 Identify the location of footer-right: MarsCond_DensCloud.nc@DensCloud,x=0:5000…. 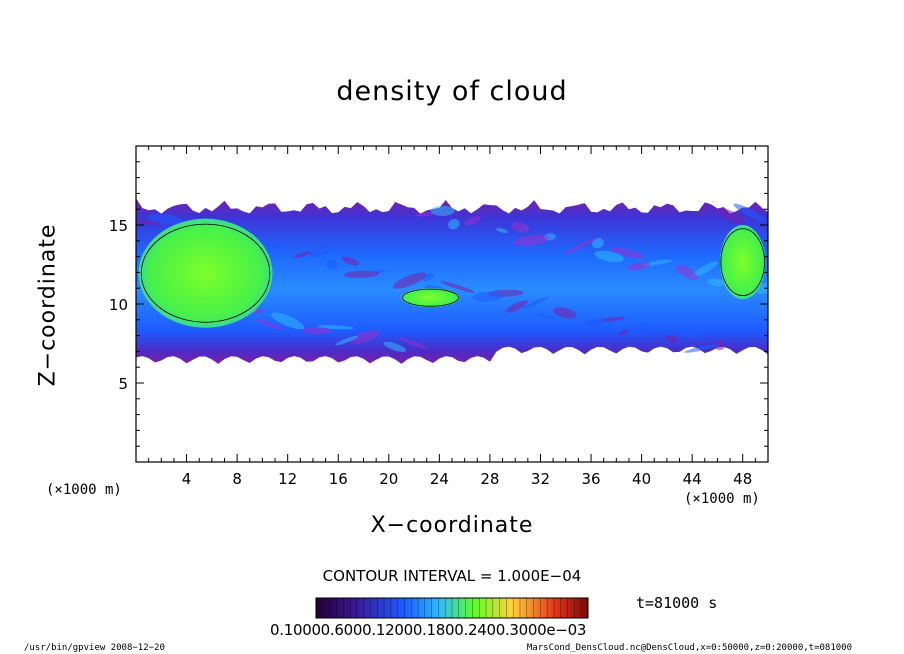
(689, 648).